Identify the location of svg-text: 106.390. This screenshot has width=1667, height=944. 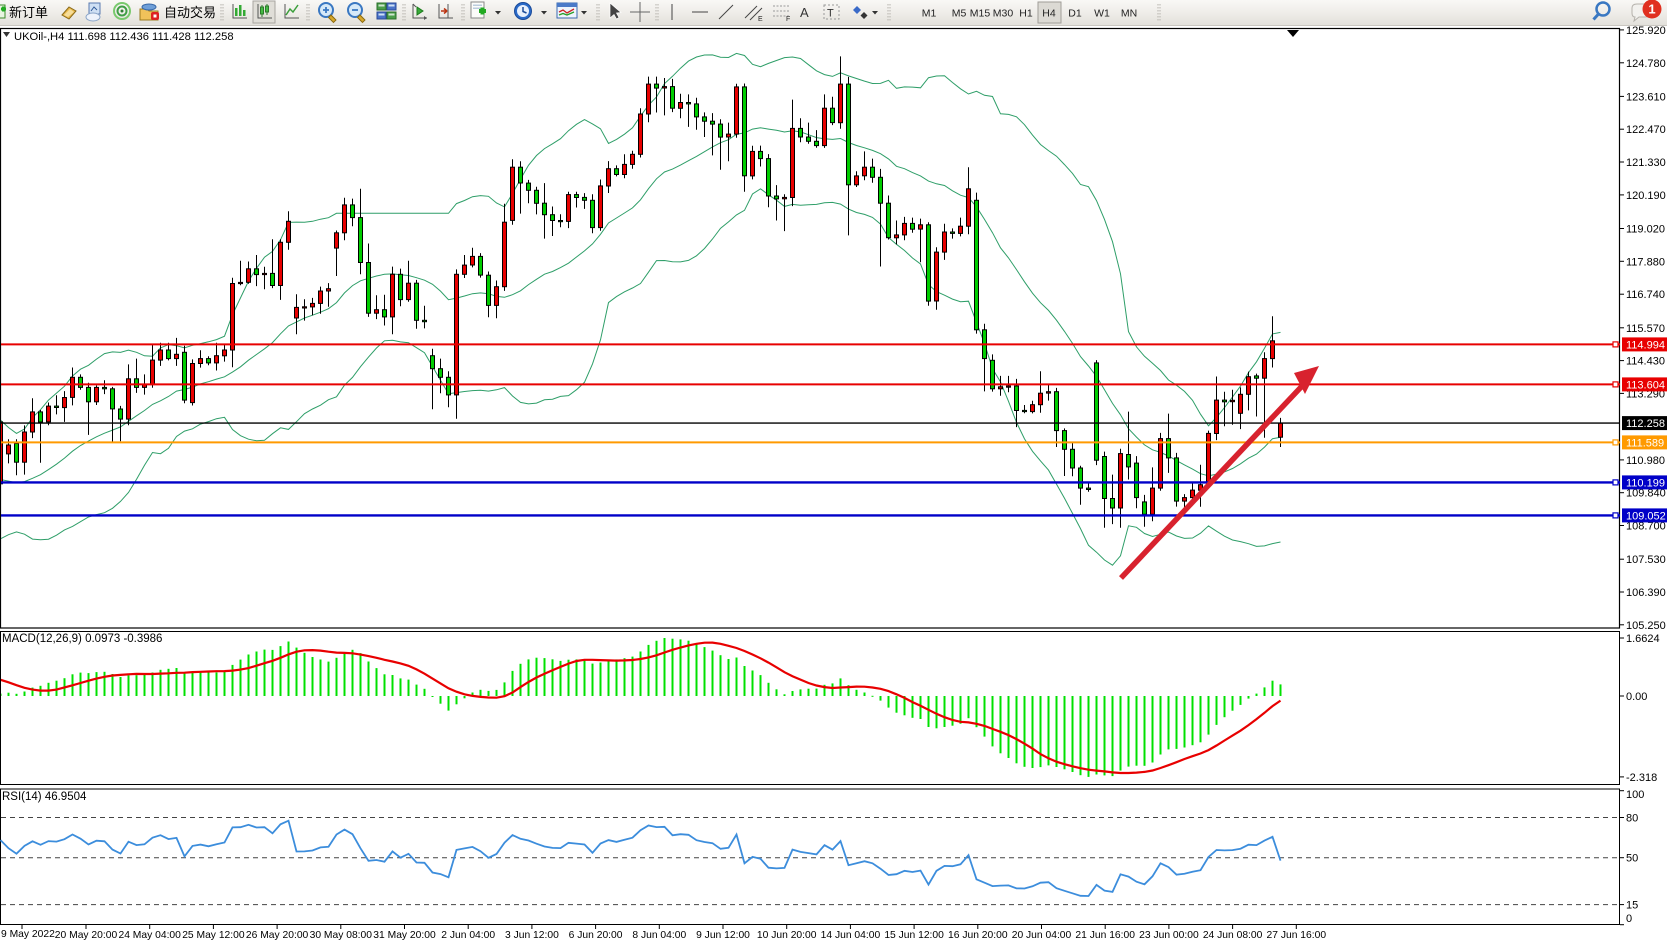
(1646, 593).